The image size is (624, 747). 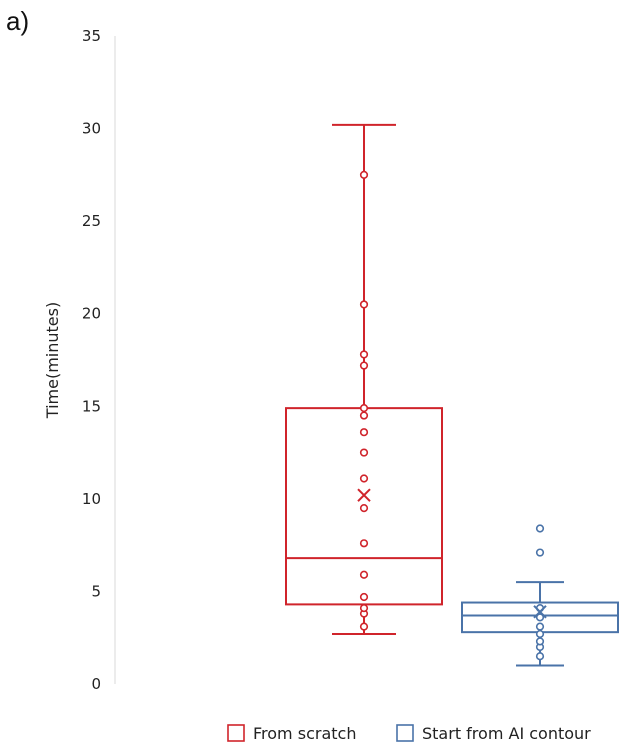 I want to click on y-tick-label: 5, so click(x=96, y=591).